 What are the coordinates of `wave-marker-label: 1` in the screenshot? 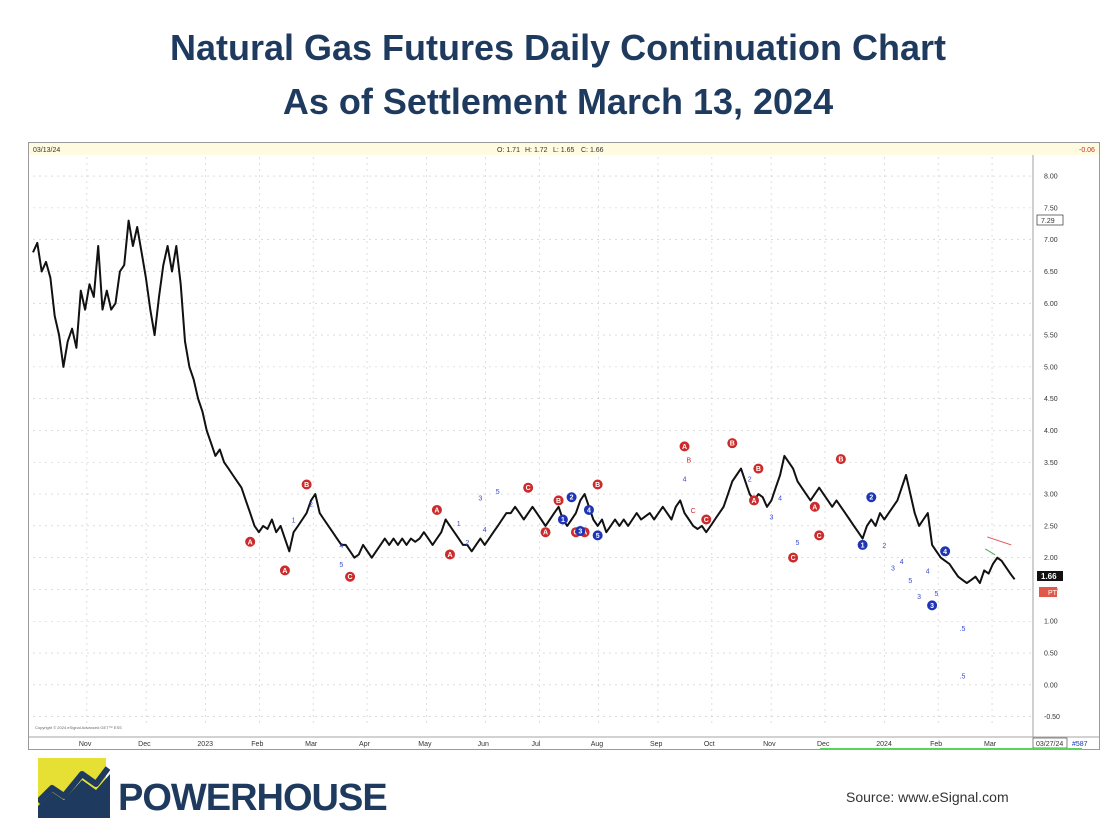 It's located at (563, 520).